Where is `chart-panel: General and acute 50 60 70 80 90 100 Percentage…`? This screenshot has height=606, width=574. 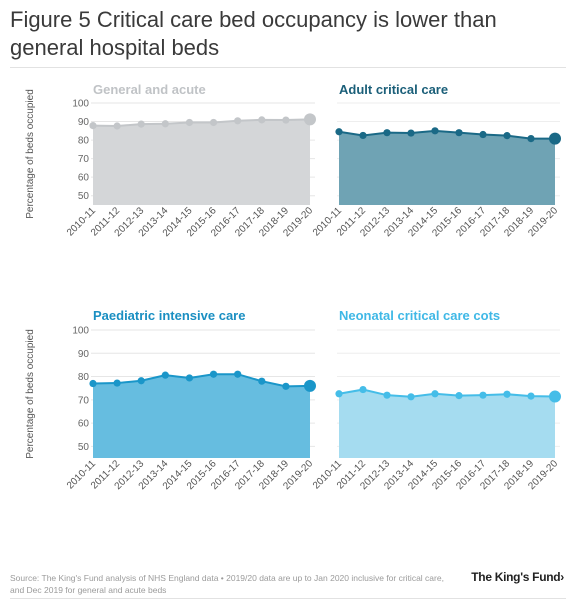 chart-panel: General and acute 50 60 70 80 90 100 Percentage… is located at coordinates (170, 160).